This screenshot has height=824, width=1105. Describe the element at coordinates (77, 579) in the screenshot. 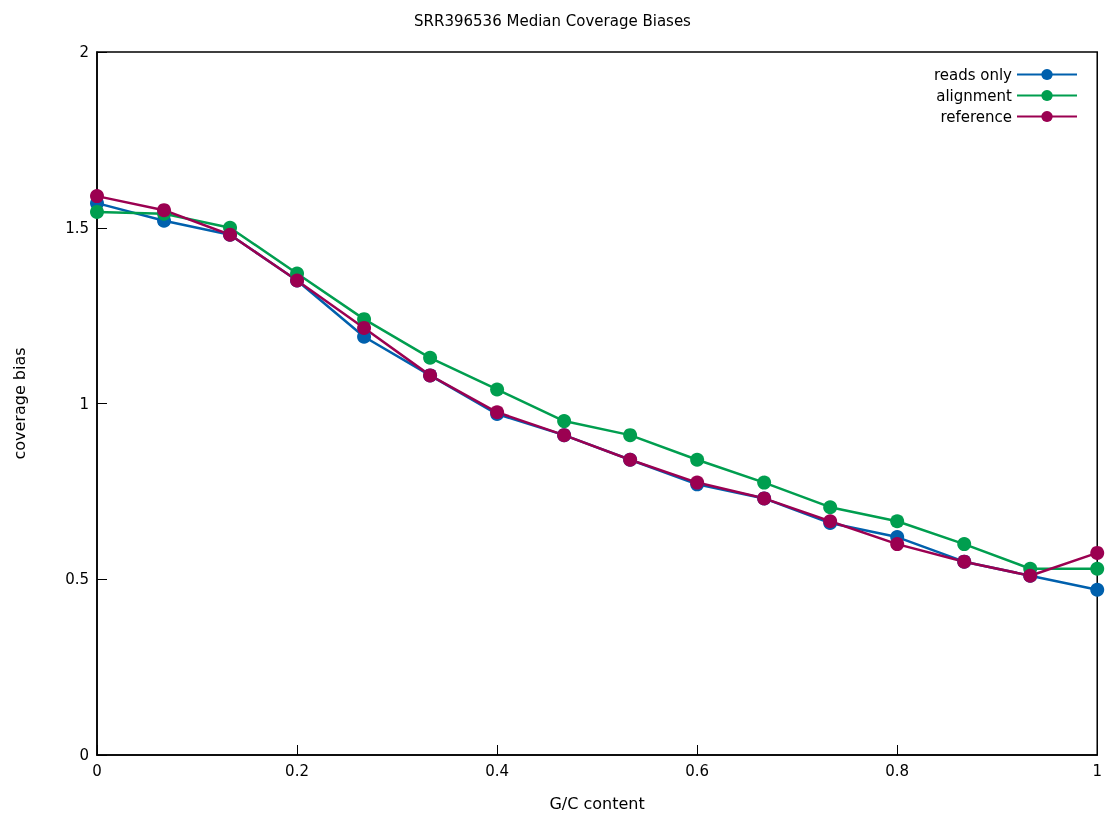

I see `y-tick-label: 0.5` at that location.